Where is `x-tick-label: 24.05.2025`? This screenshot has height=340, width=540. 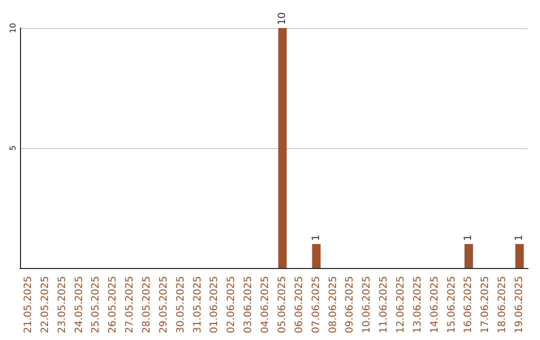 x-tick-label: 24.05.2025 is located at coordinates (79, 305).